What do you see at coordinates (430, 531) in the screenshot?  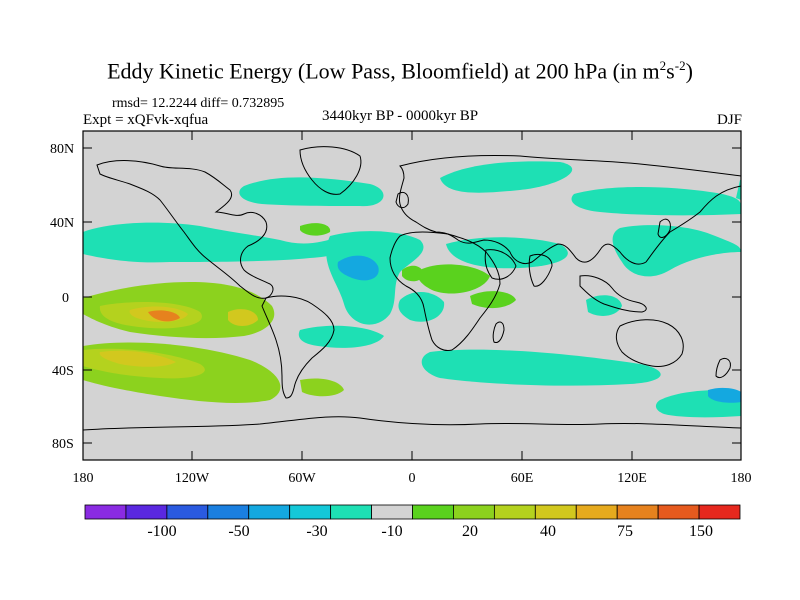 I see `colorbar-labels: -100 -50 -30 -10 20 40 75 150` at bounding box center [430, 531].